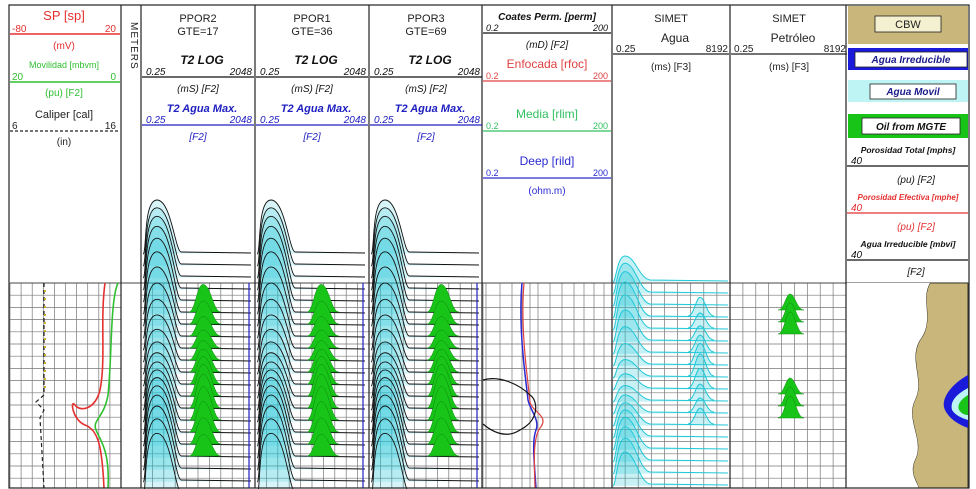 The width and height of the screenshot is (976, 489). What do you see at coordinates (908, 25) in the screenshot?
I see `cbw-label: CBW` at bounding box center [908, 25].